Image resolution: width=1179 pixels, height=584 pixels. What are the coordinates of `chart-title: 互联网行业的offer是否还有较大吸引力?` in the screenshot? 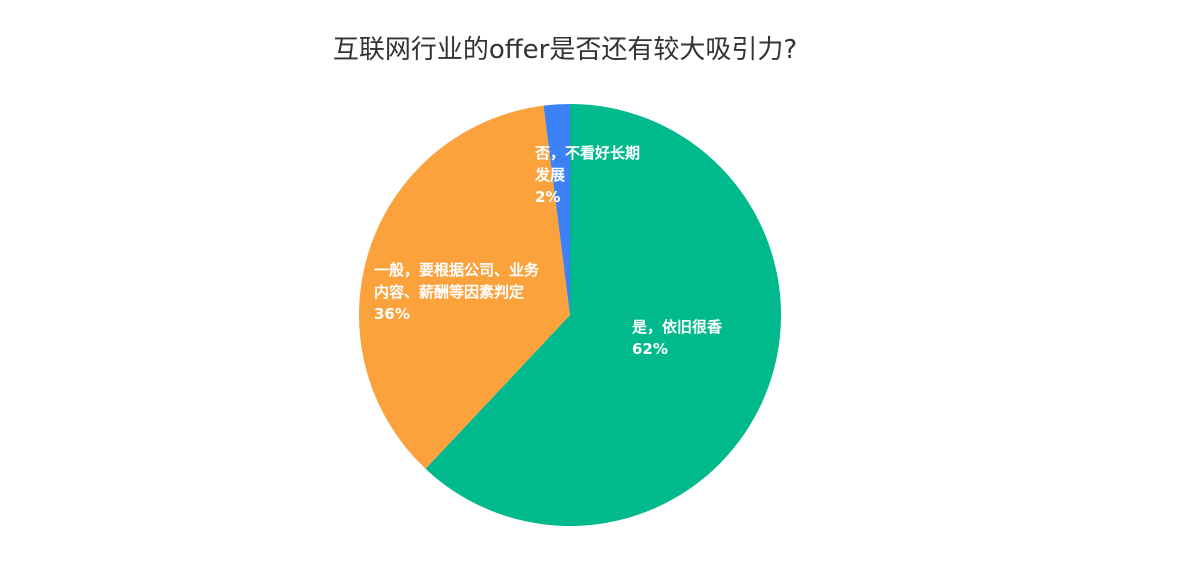 It's located at (565, 50).